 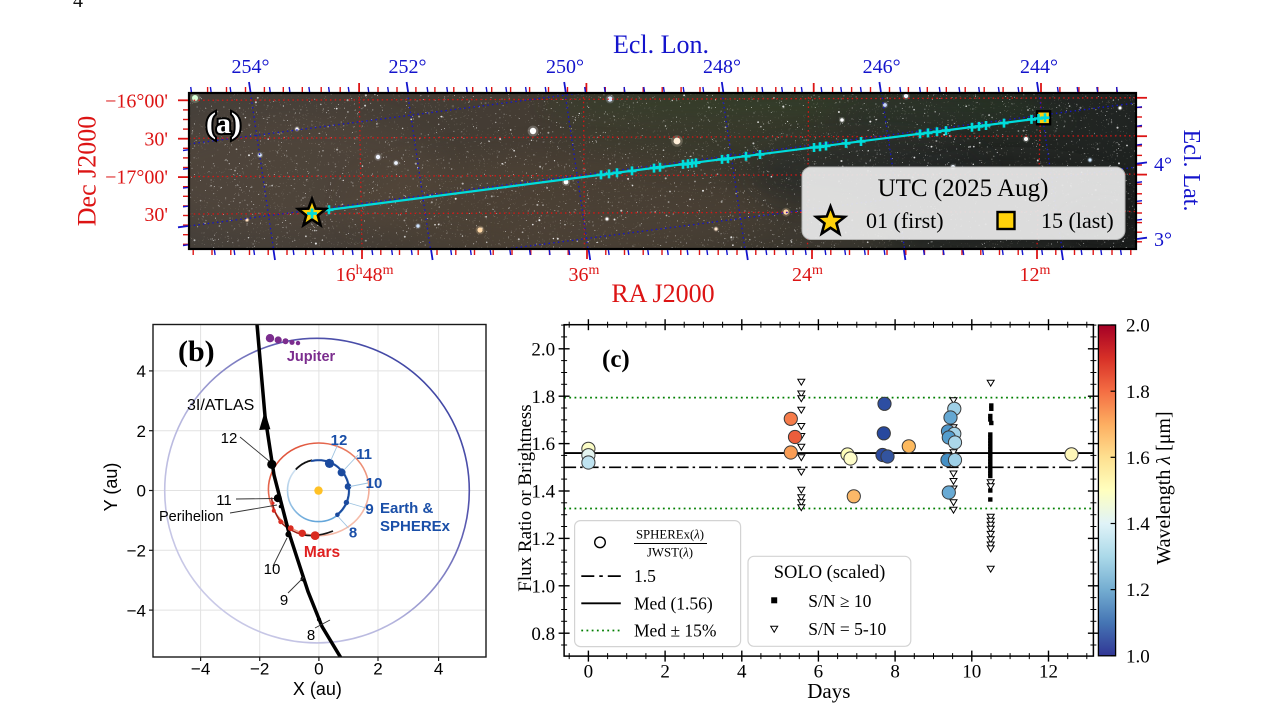 I want to click on svg-text: SPHEREx(λ), so click(x=670, y=535).